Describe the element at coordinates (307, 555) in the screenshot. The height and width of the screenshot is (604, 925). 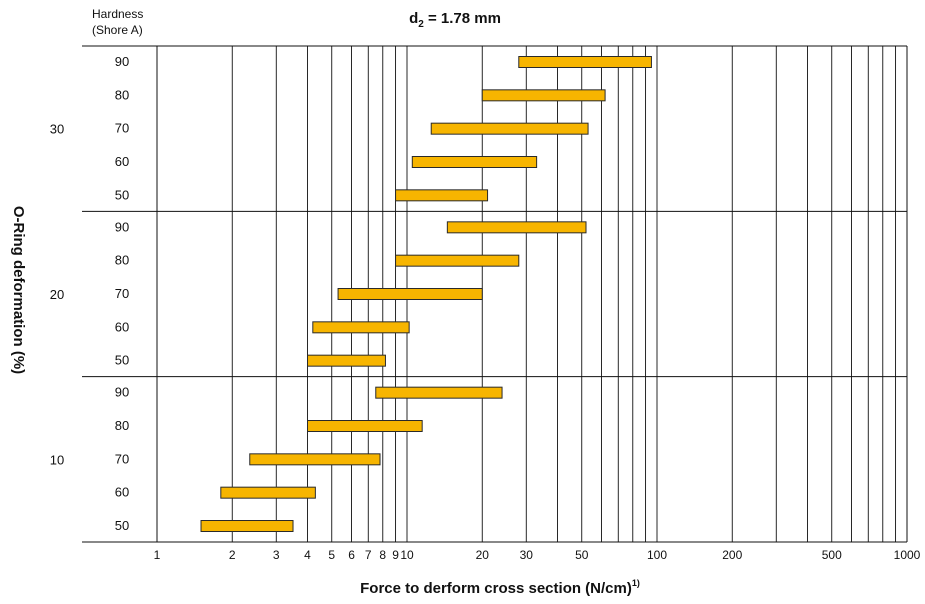
I see `x-tick-label: 4` at that location.